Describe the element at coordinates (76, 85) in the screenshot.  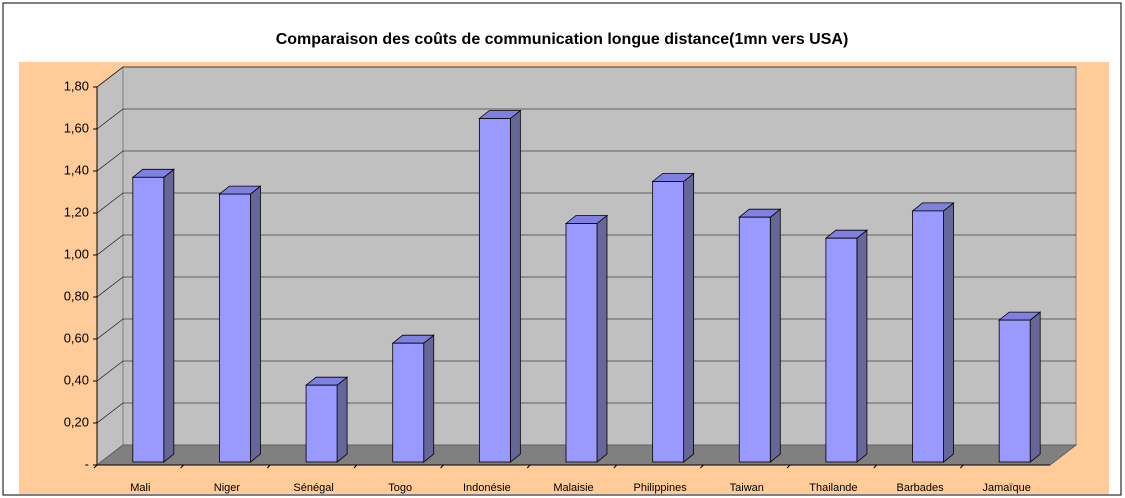
I see `y-tick-label: 1,80` at that location.